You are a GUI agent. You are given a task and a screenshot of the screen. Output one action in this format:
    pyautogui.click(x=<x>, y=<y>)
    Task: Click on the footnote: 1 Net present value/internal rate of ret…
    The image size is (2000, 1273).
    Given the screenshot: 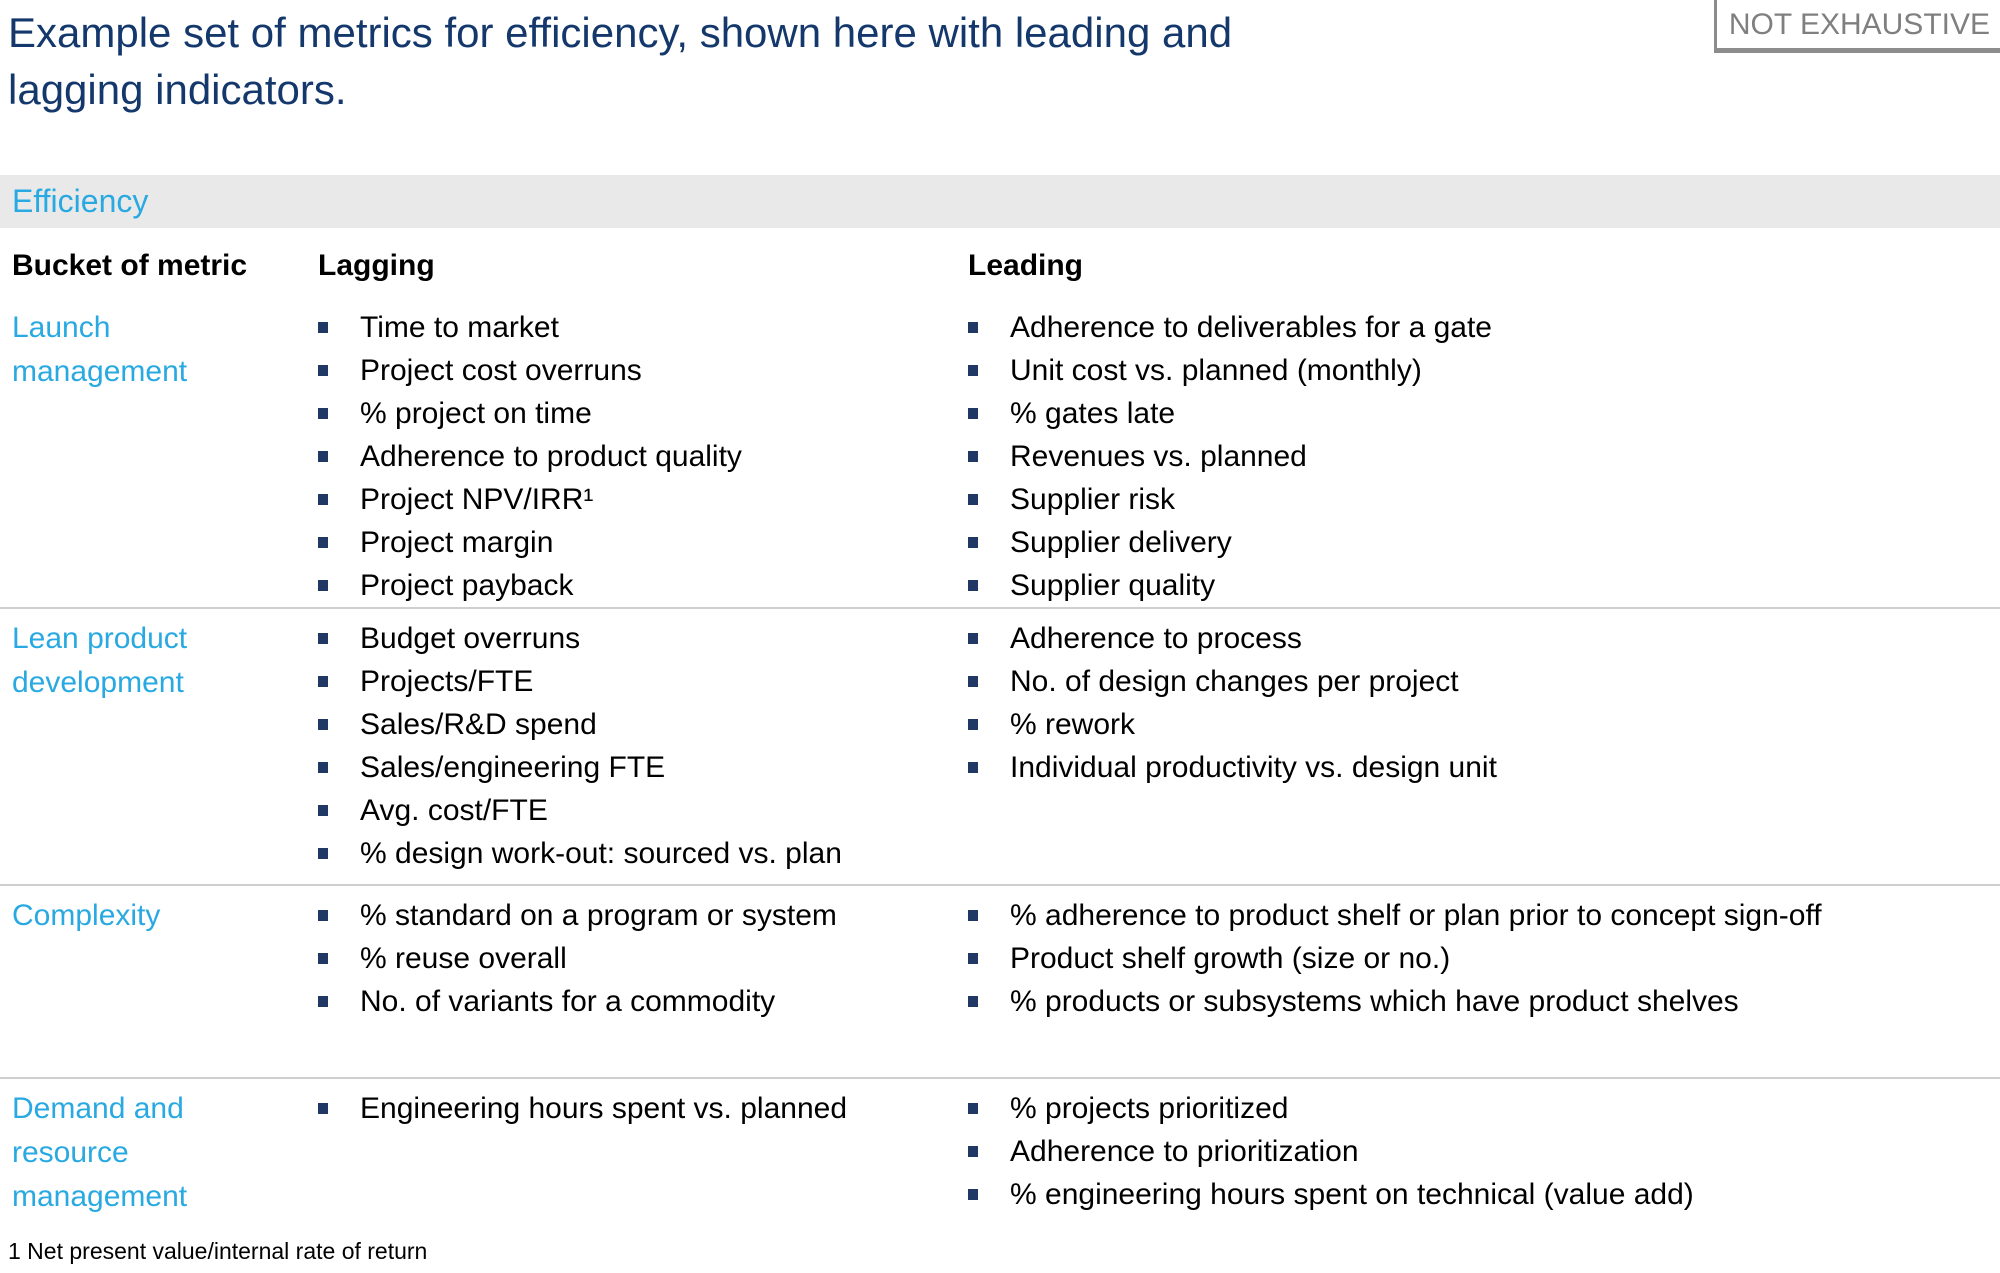 What is the action you would take?
    pyautogui.click(x=218, y=1251)
    